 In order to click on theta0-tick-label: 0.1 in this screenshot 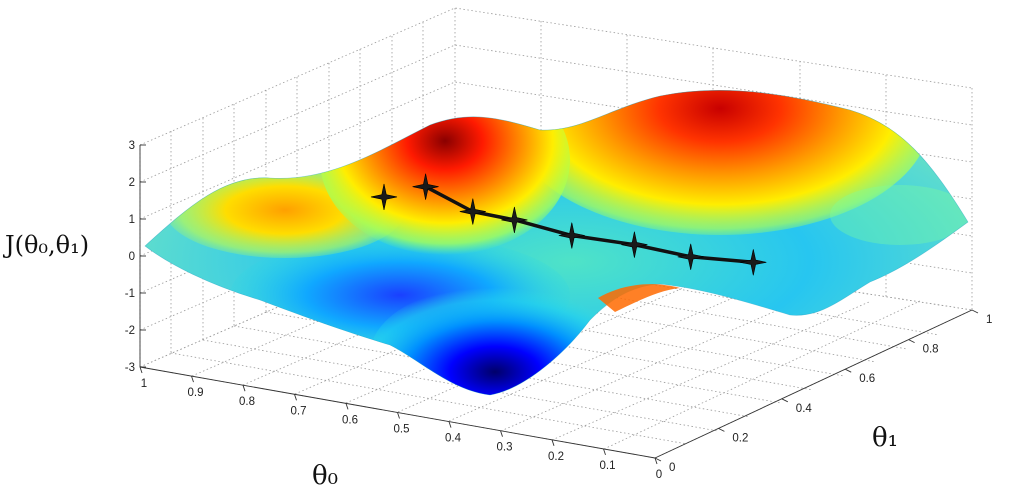, I will do `click(608, 466)`.